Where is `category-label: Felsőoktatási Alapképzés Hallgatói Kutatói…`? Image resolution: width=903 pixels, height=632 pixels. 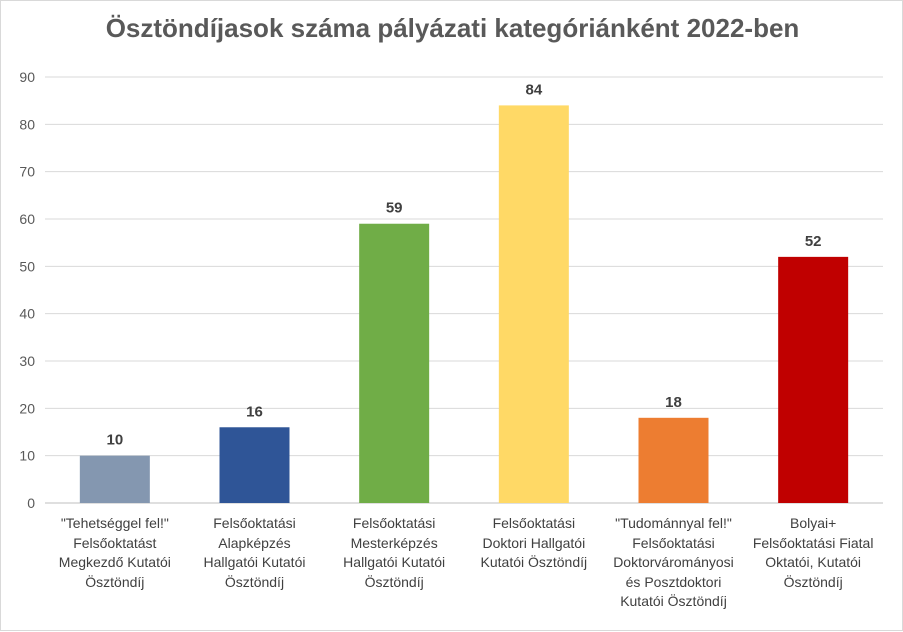
category-label: Felsőoktatási Alapképzés Hallgatói Kutatói… is located at coordinates (255, 553).